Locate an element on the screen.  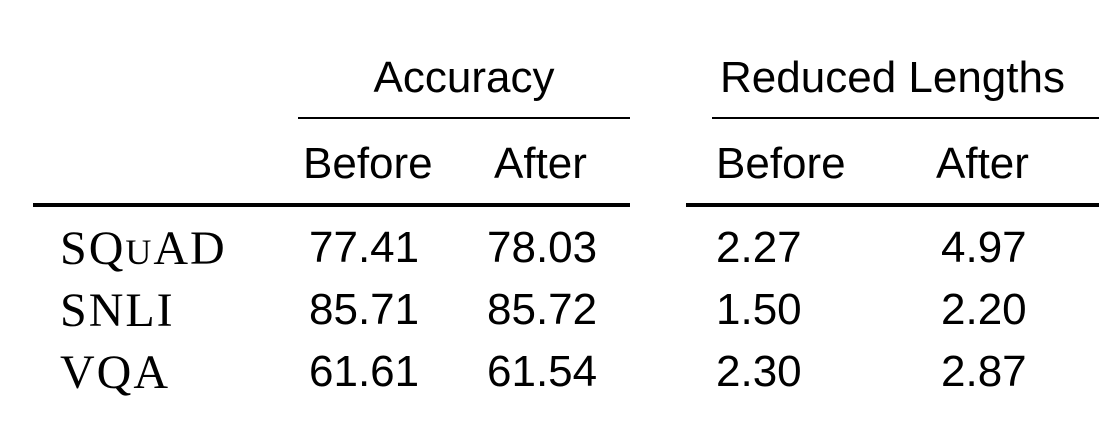
subheader-lengths-before: Before is located at coordinates (781, 163).